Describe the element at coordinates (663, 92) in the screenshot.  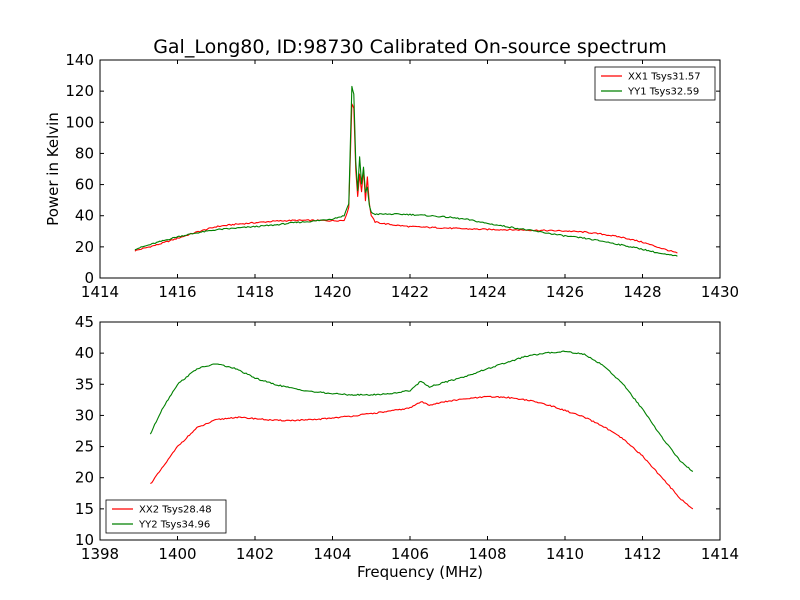
I see `legend-entry: YY1 Tsys32.59` at that location.